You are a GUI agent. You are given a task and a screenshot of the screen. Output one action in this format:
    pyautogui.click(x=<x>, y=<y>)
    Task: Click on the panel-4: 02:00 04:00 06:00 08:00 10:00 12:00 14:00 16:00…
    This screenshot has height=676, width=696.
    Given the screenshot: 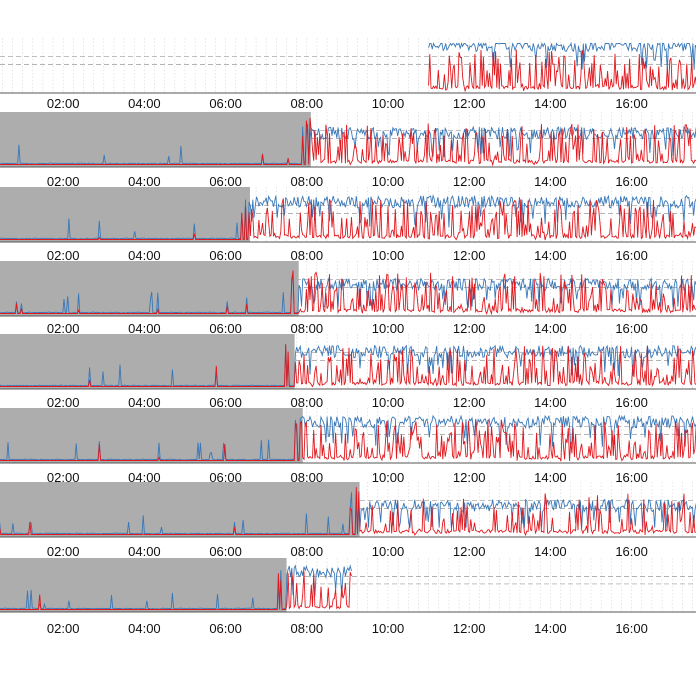 What is the action you would take?
    pyautogui.click(x=348, y=298)
    